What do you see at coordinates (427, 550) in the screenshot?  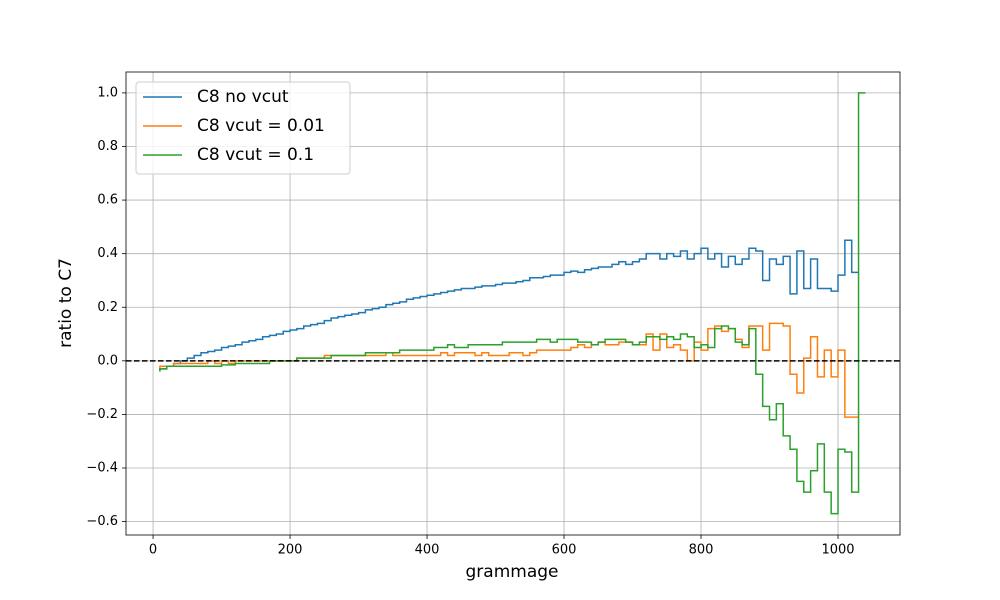 I see `x-tick-label: 400` at bounding box center [427, 550].